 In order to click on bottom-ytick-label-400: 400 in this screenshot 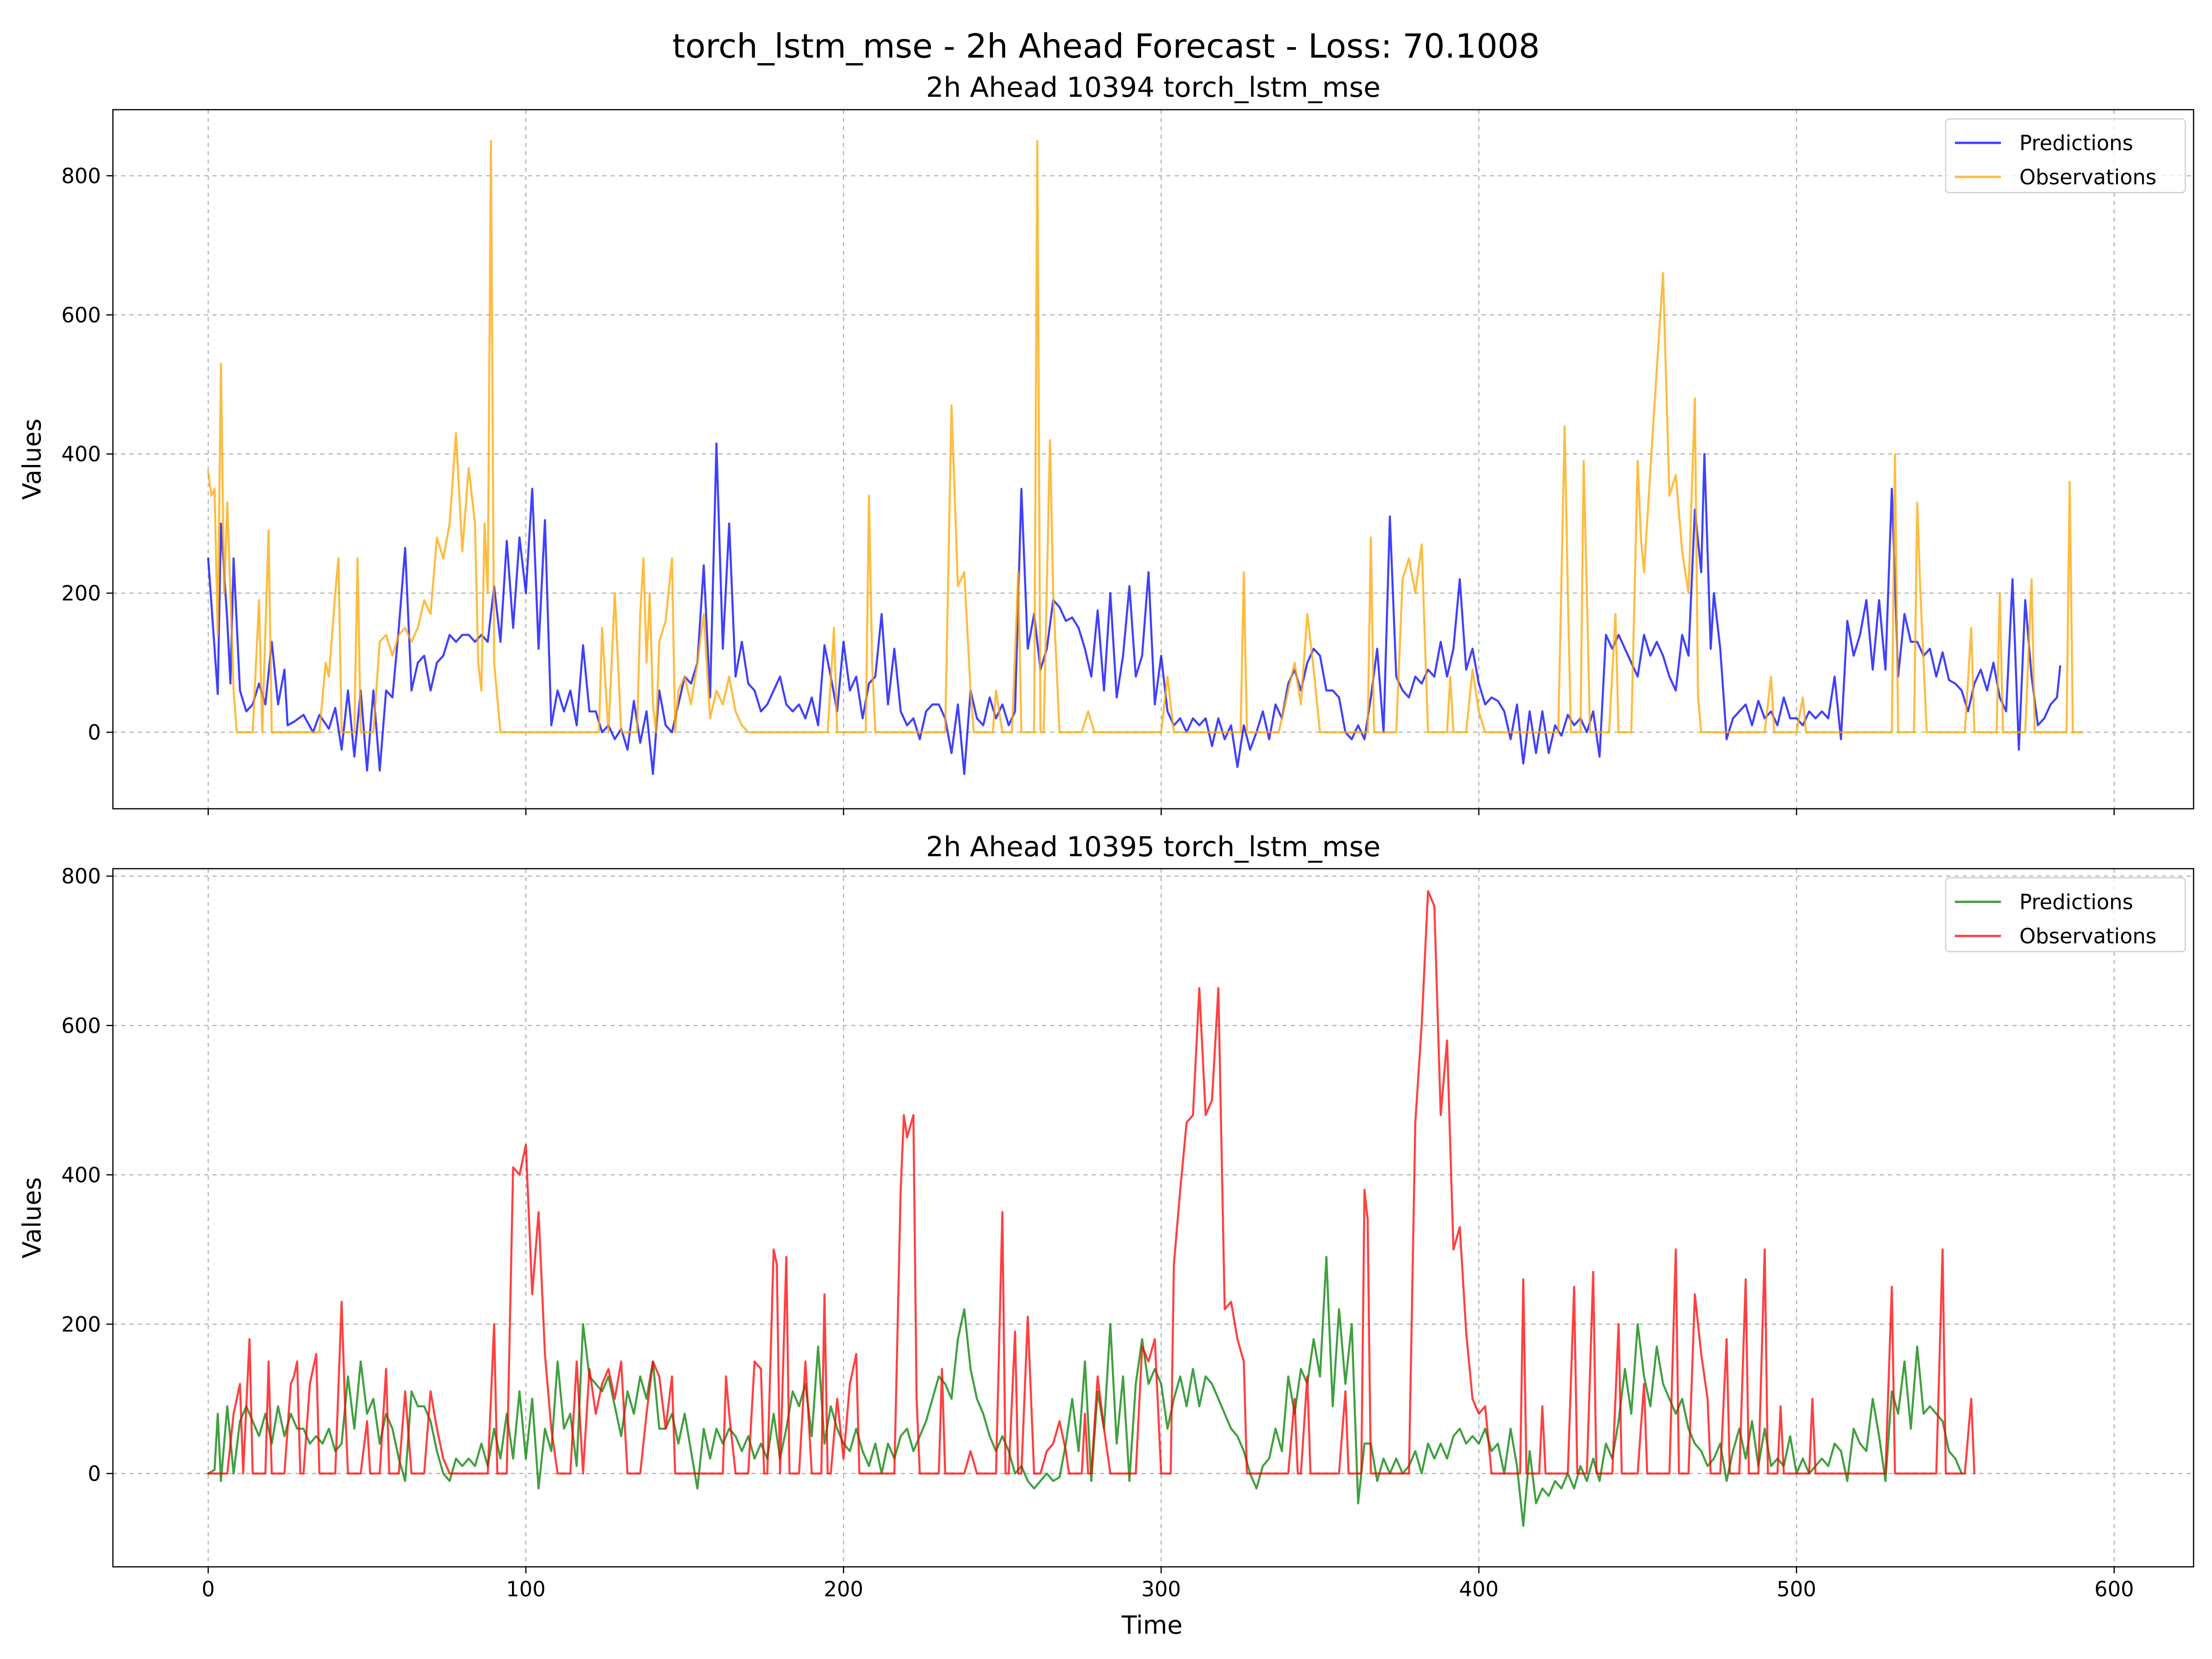, I will do `click(81, 1175)`.